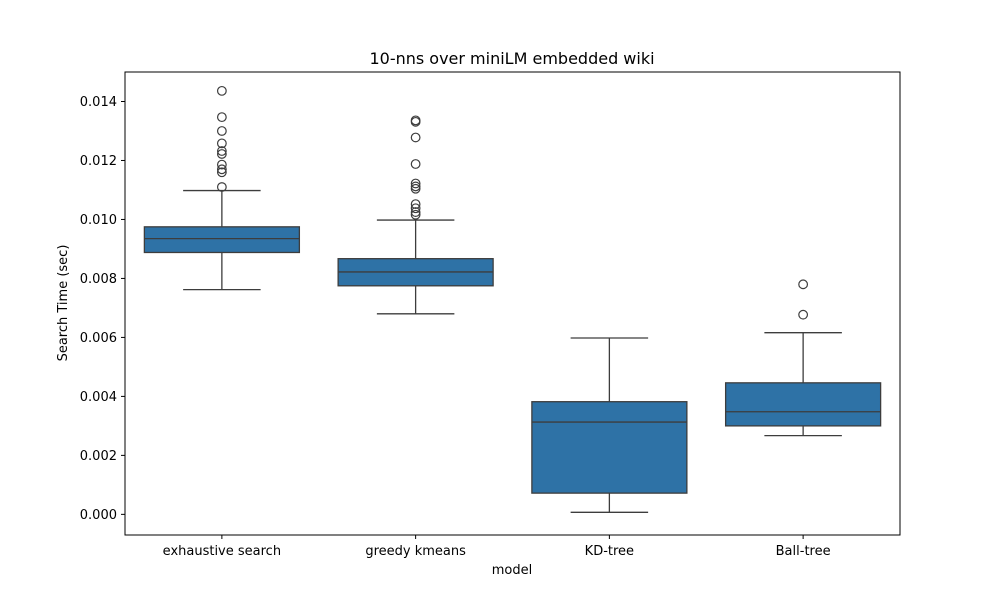 This screenshot has height=600, width=1000. Describe the element at coordinates (63, 303) in the screenshot. I see `y-axis-label: Search Time (sec)` at that location.